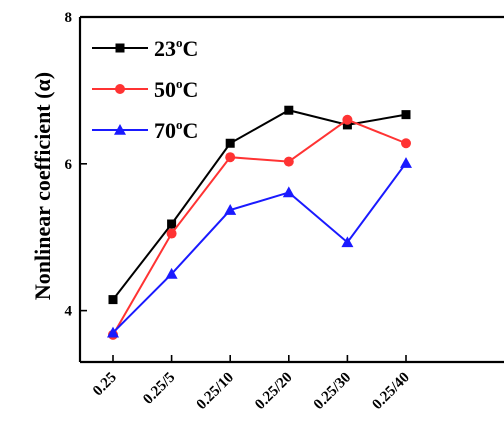  Describe the element at coordinates (332, 391) in the screenshot. I see `x-tick-label: 0.25/30` at that location.